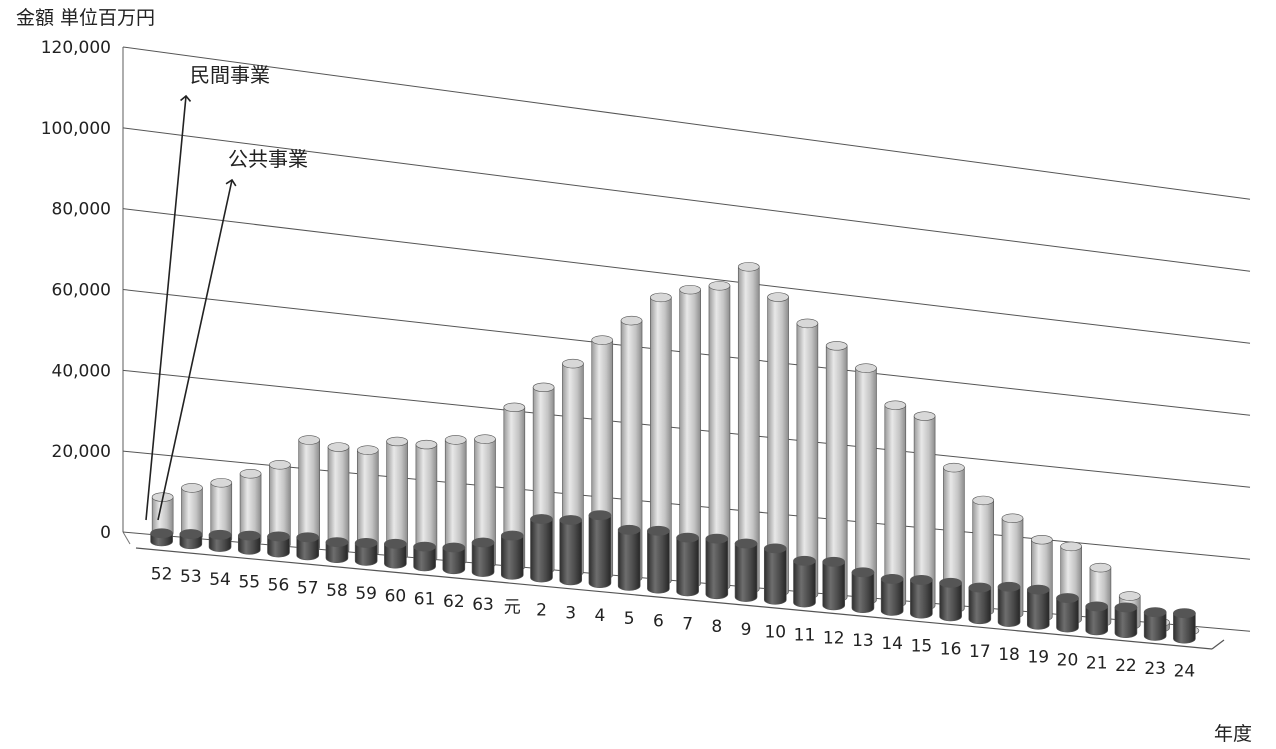 The width and height of the screenshot is (1276, 749). Describe the element at coordinates (922, 647) in the screenshot. I see `x-tick-label: 15` at that location.